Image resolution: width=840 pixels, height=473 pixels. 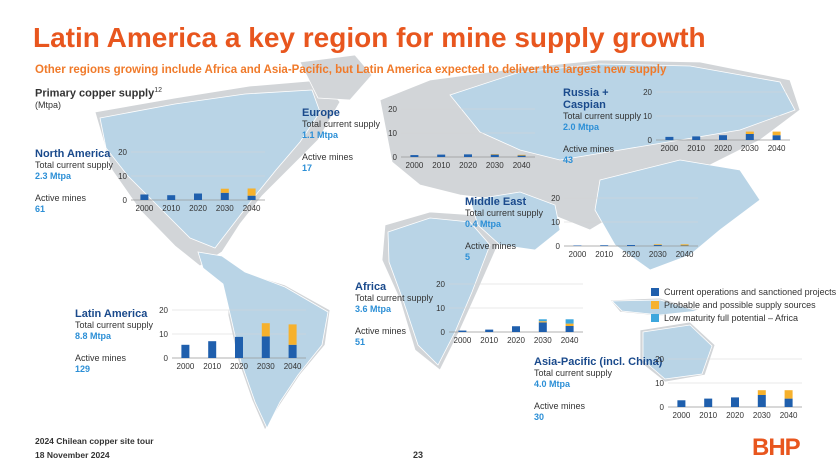 I want to click on latin-america-chart: 0 10 20 2000 2010 2020 2030 2040, so click(x=232, y=338).